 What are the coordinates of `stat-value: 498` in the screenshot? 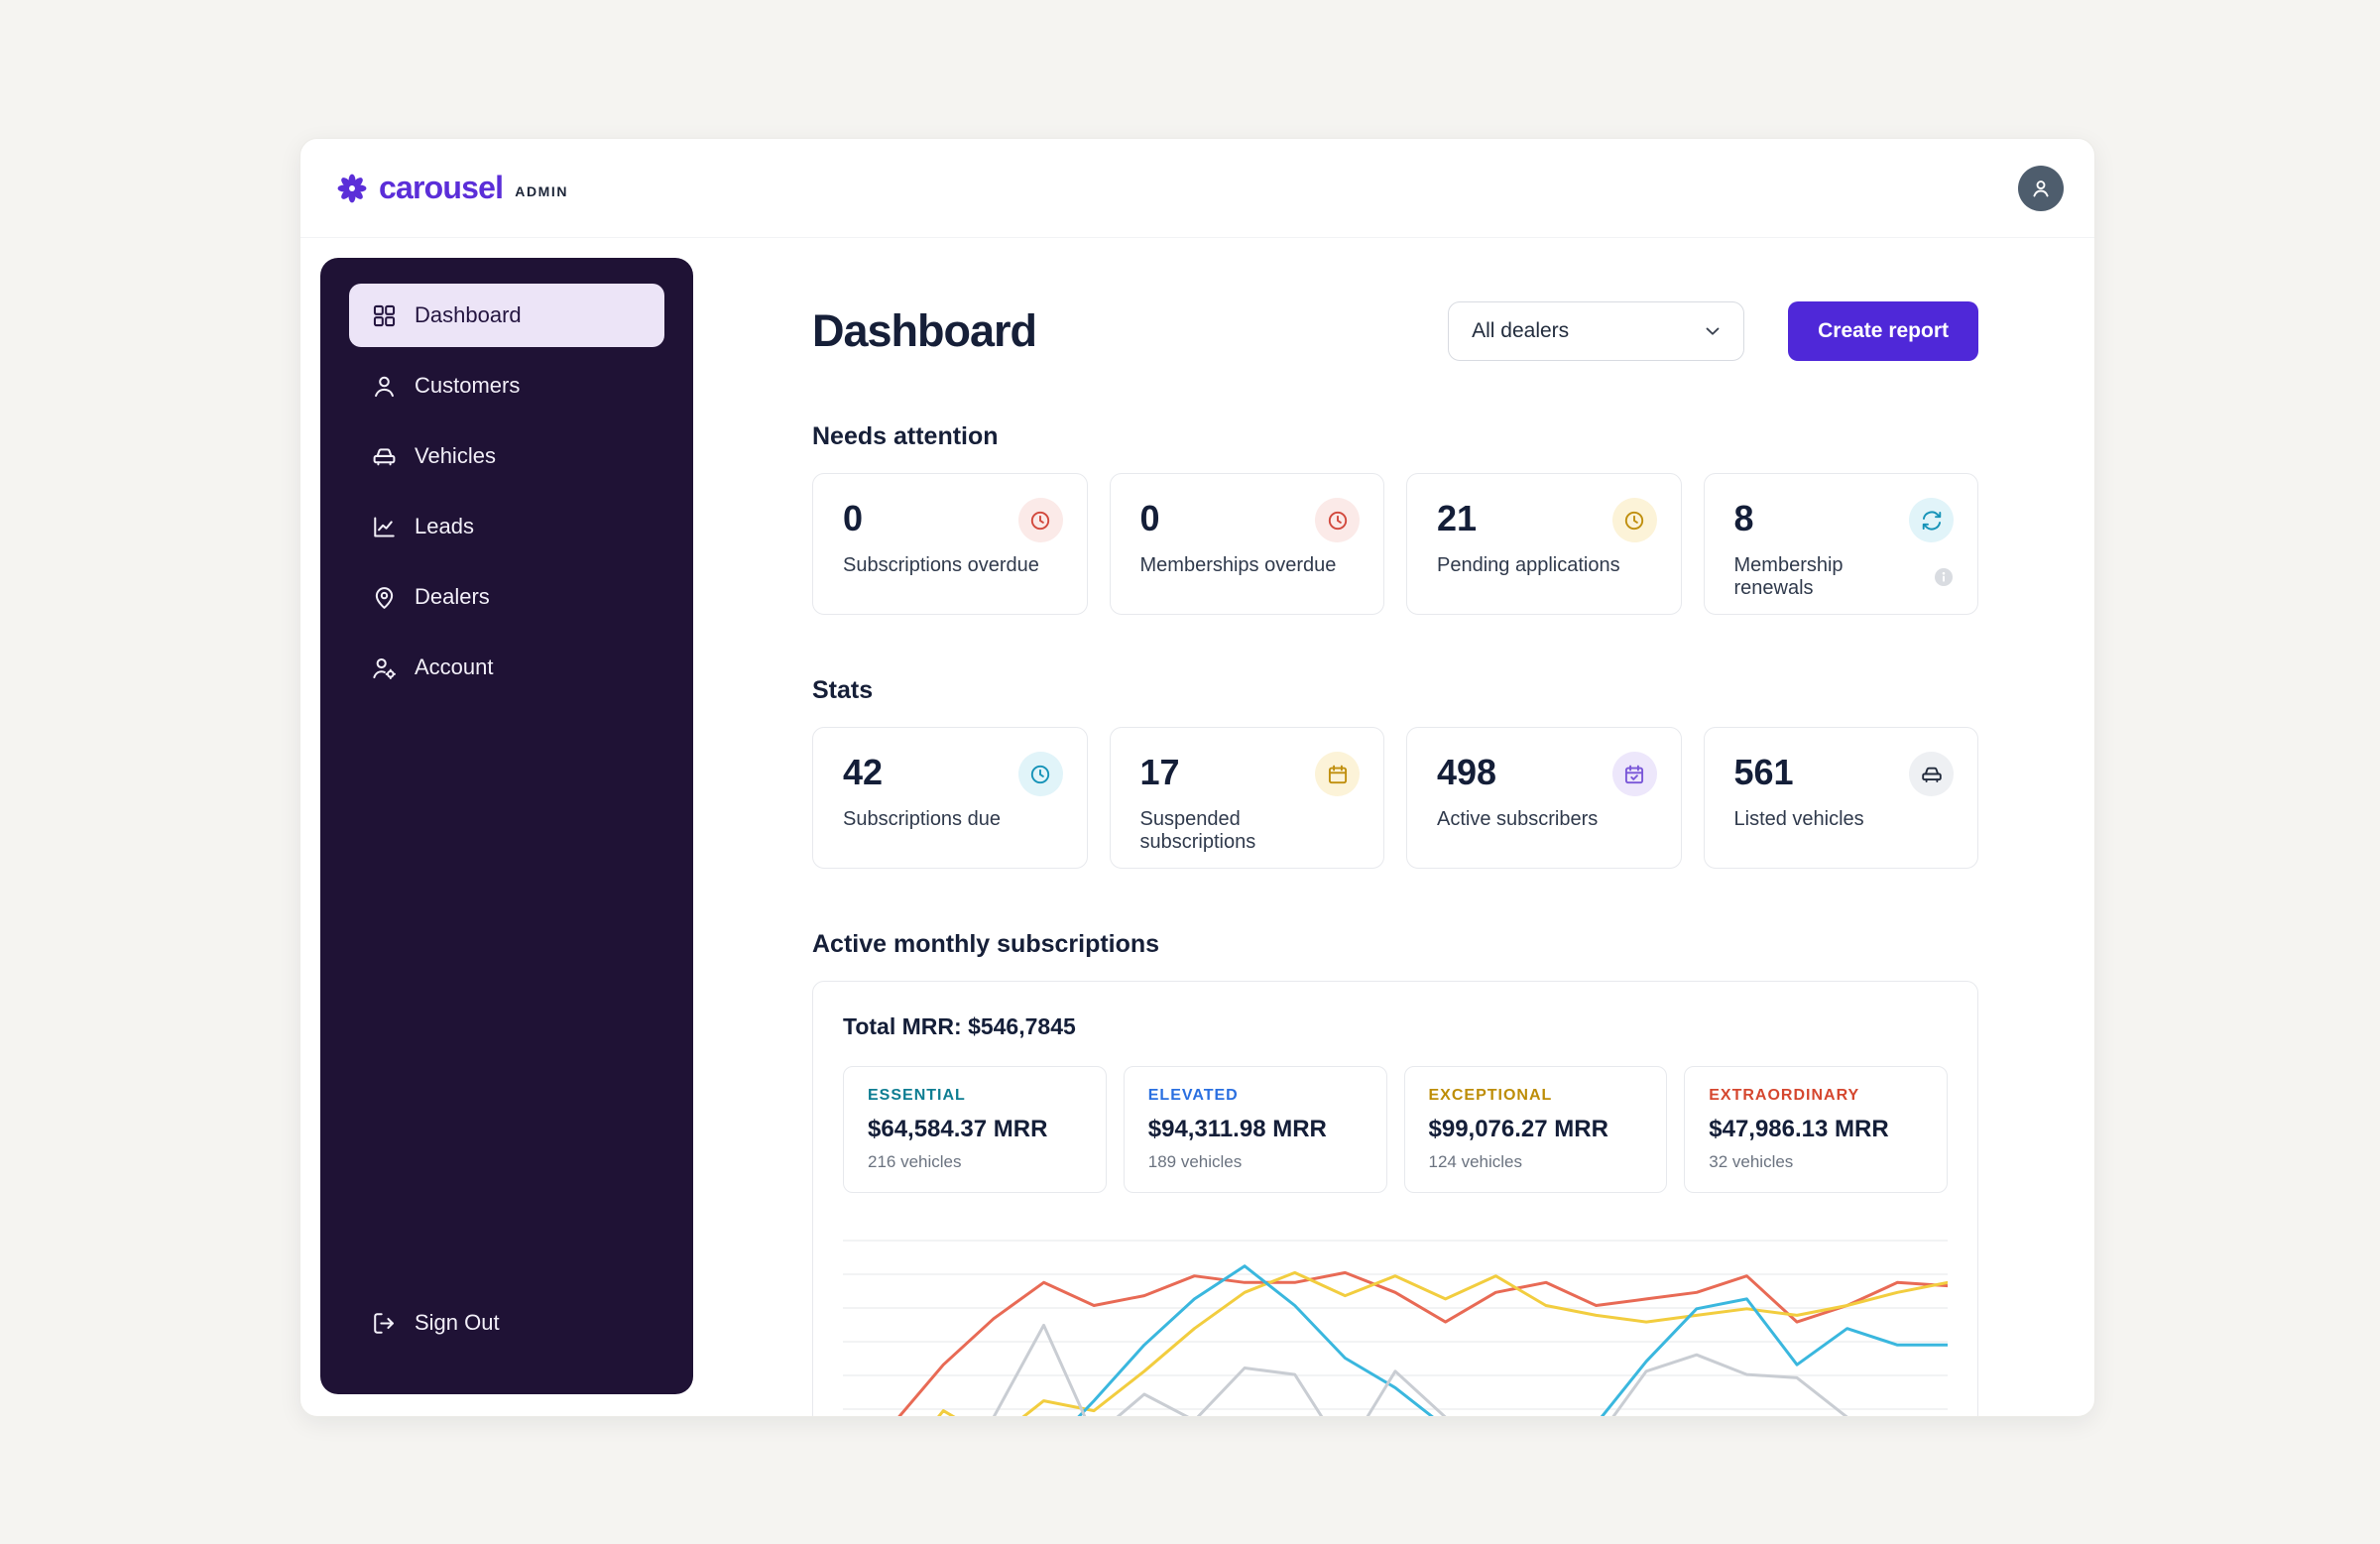 It's located at (1467, 772).